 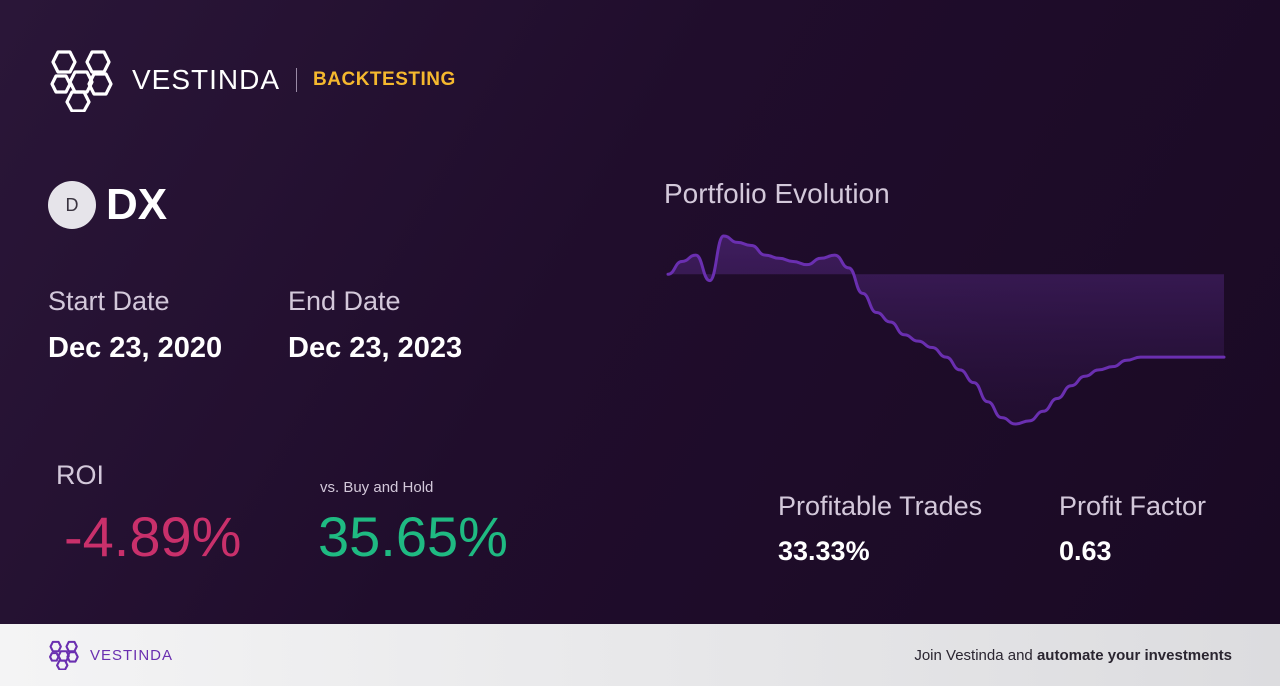 I want to click on chart-area, so click(x=946, y=330).